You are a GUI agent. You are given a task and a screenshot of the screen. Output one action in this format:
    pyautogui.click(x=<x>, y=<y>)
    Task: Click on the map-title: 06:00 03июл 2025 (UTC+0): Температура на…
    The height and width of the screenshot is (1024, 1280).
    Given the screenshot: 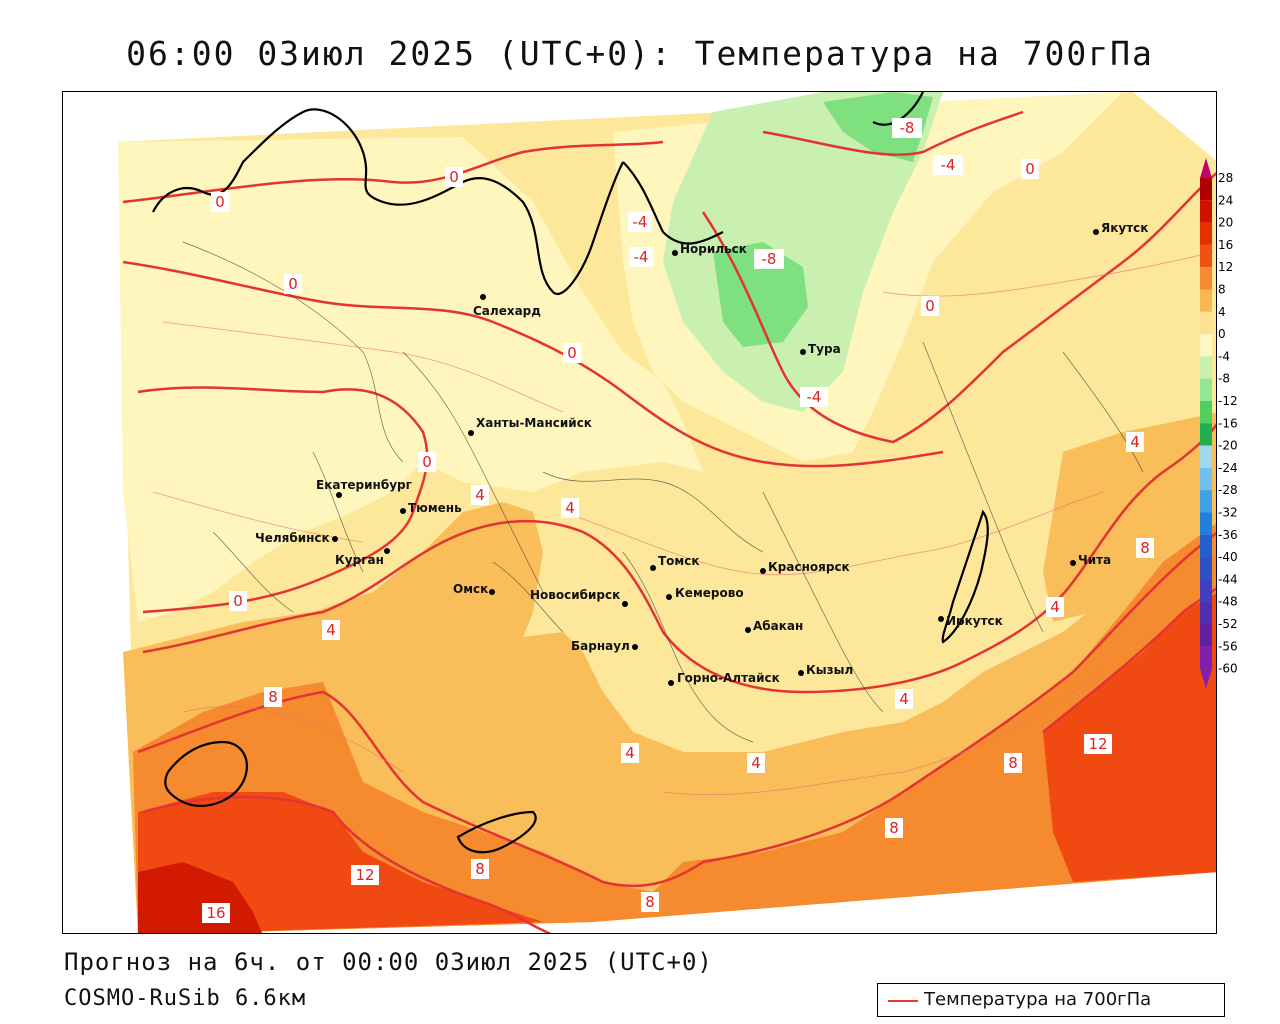 What is the action you would take?
    pyautogui.click(x=640, y=53)
    